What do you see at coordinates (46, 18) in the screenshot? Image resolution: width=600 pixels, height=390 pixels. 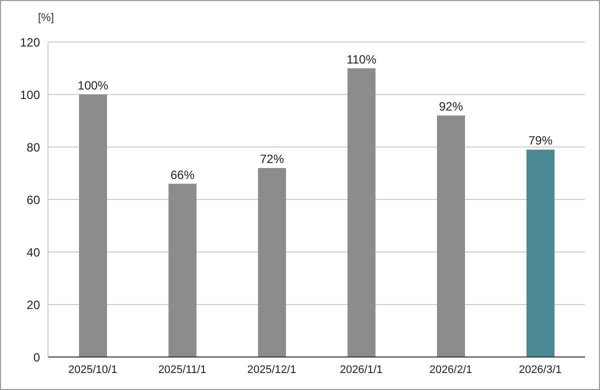 I see `y-axis-title: [%]` at bounding box center [46, 18].